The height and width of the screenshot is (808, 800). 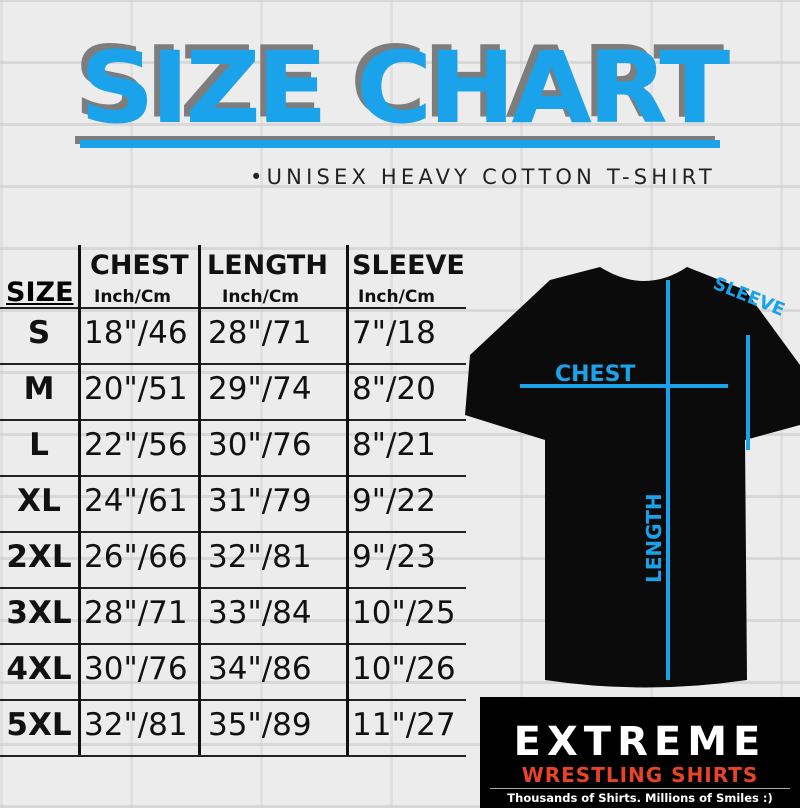 What do you see at coordinates (394, 557) in the screenshot?
I see `sleeve-cell: 9"/23` at bounding box center [394, 557].